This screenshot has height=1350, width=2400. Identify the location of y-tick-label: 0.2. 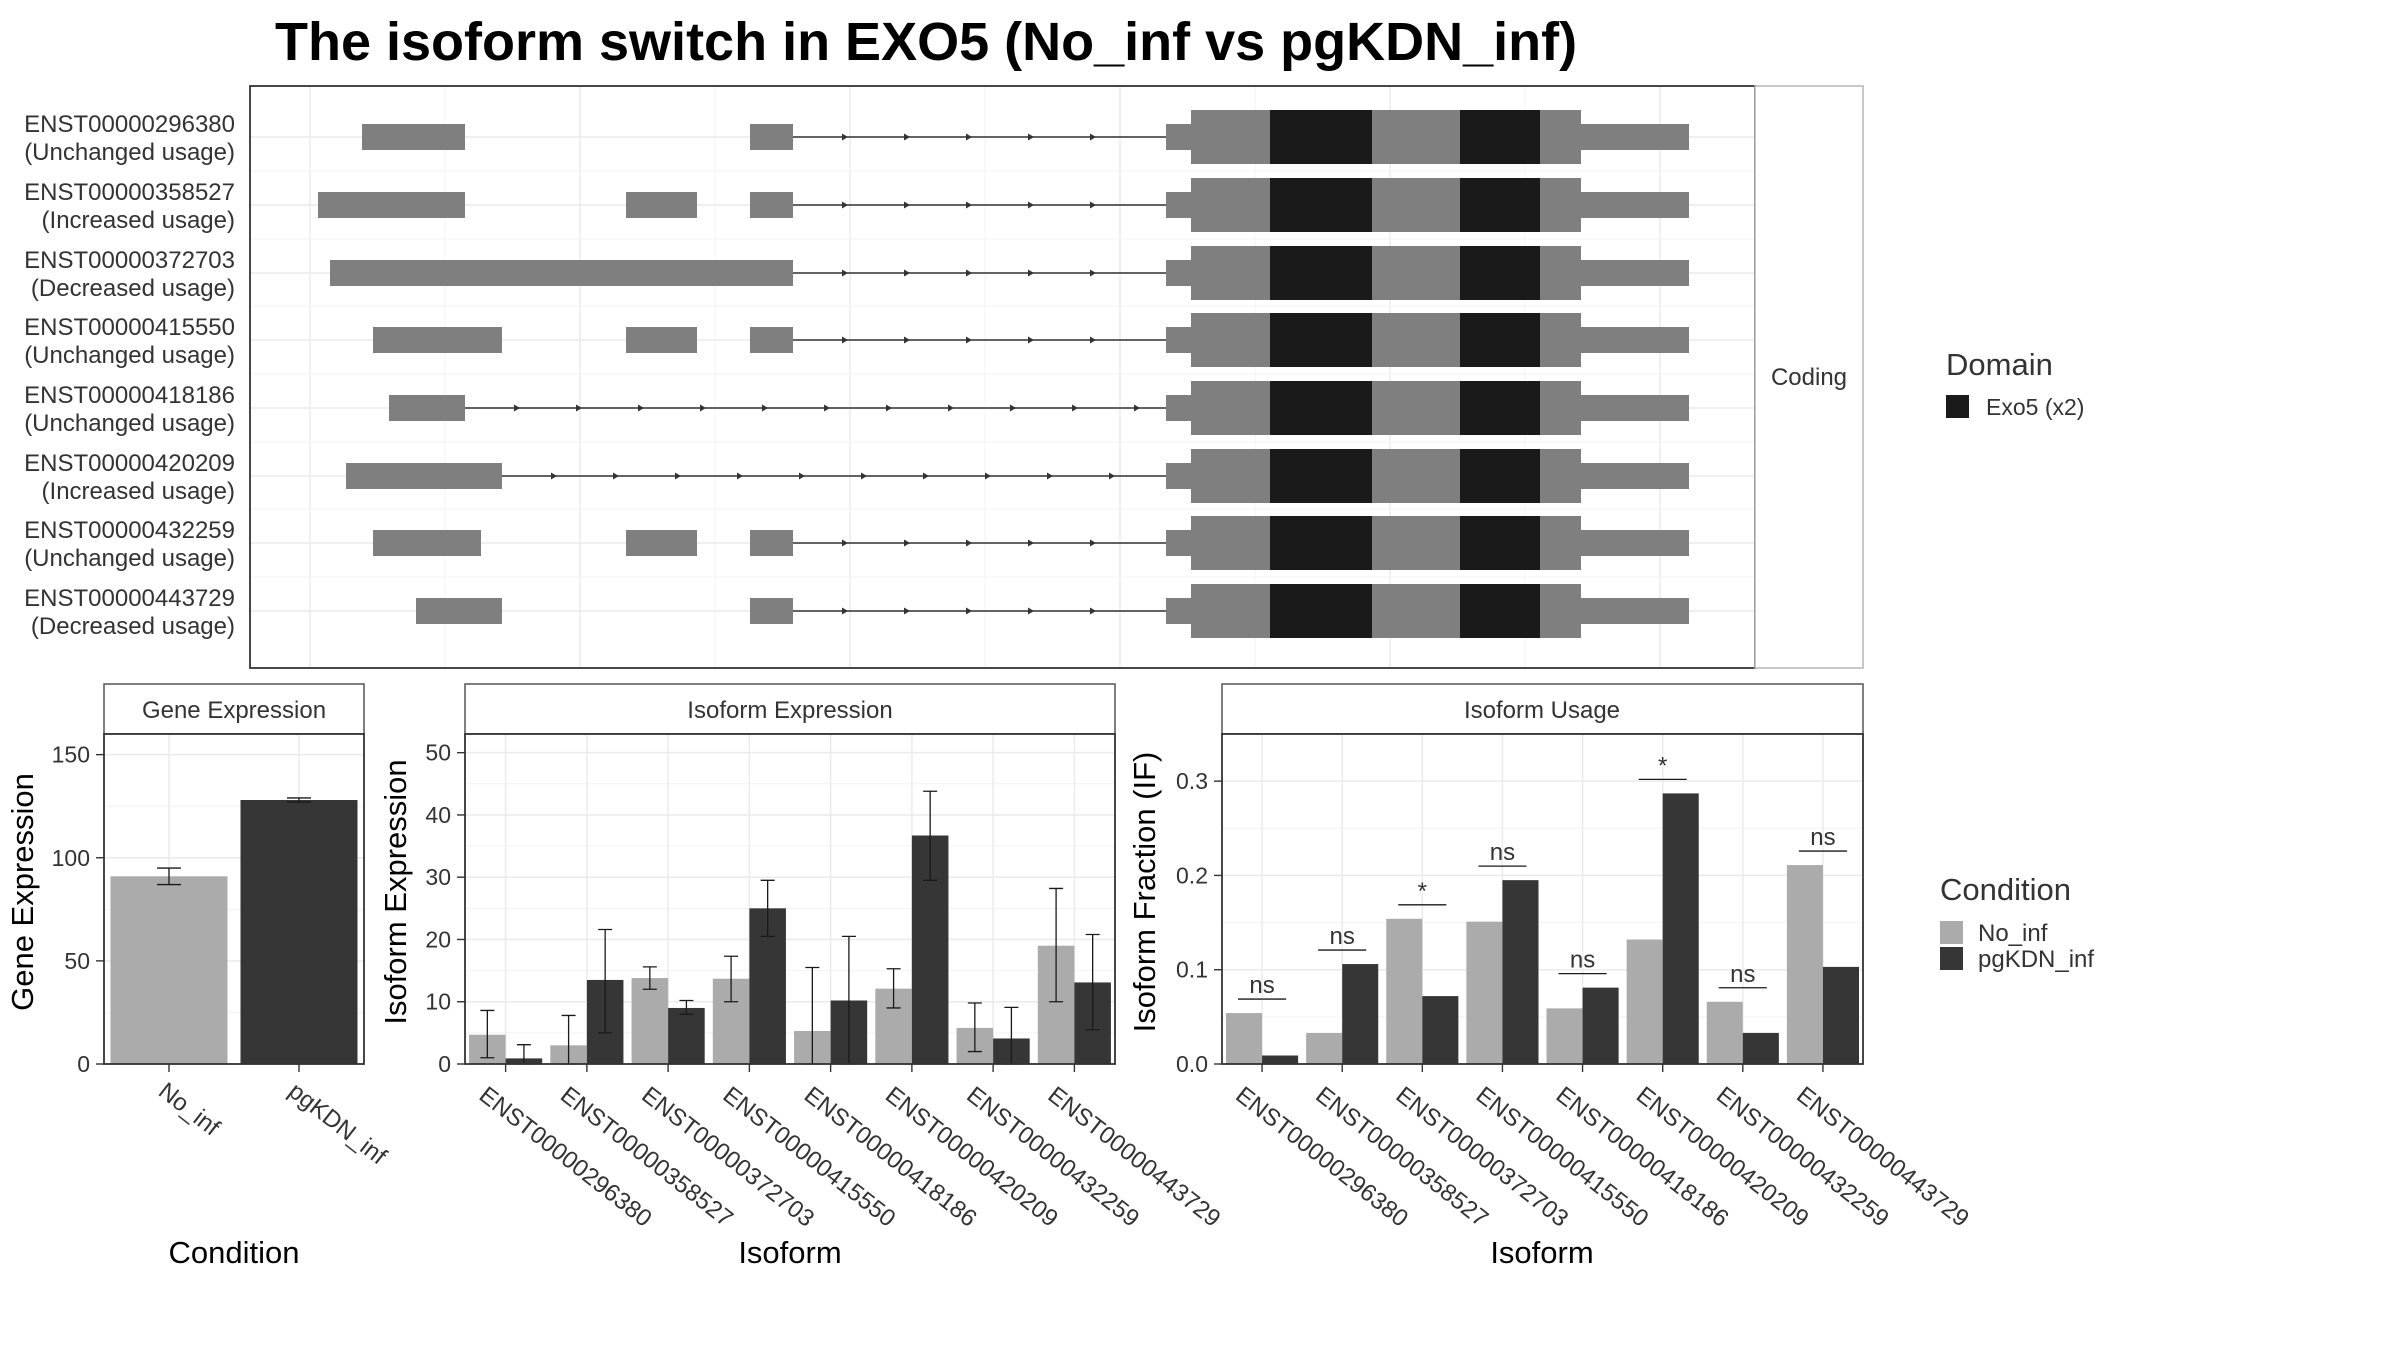
(1192, 875).